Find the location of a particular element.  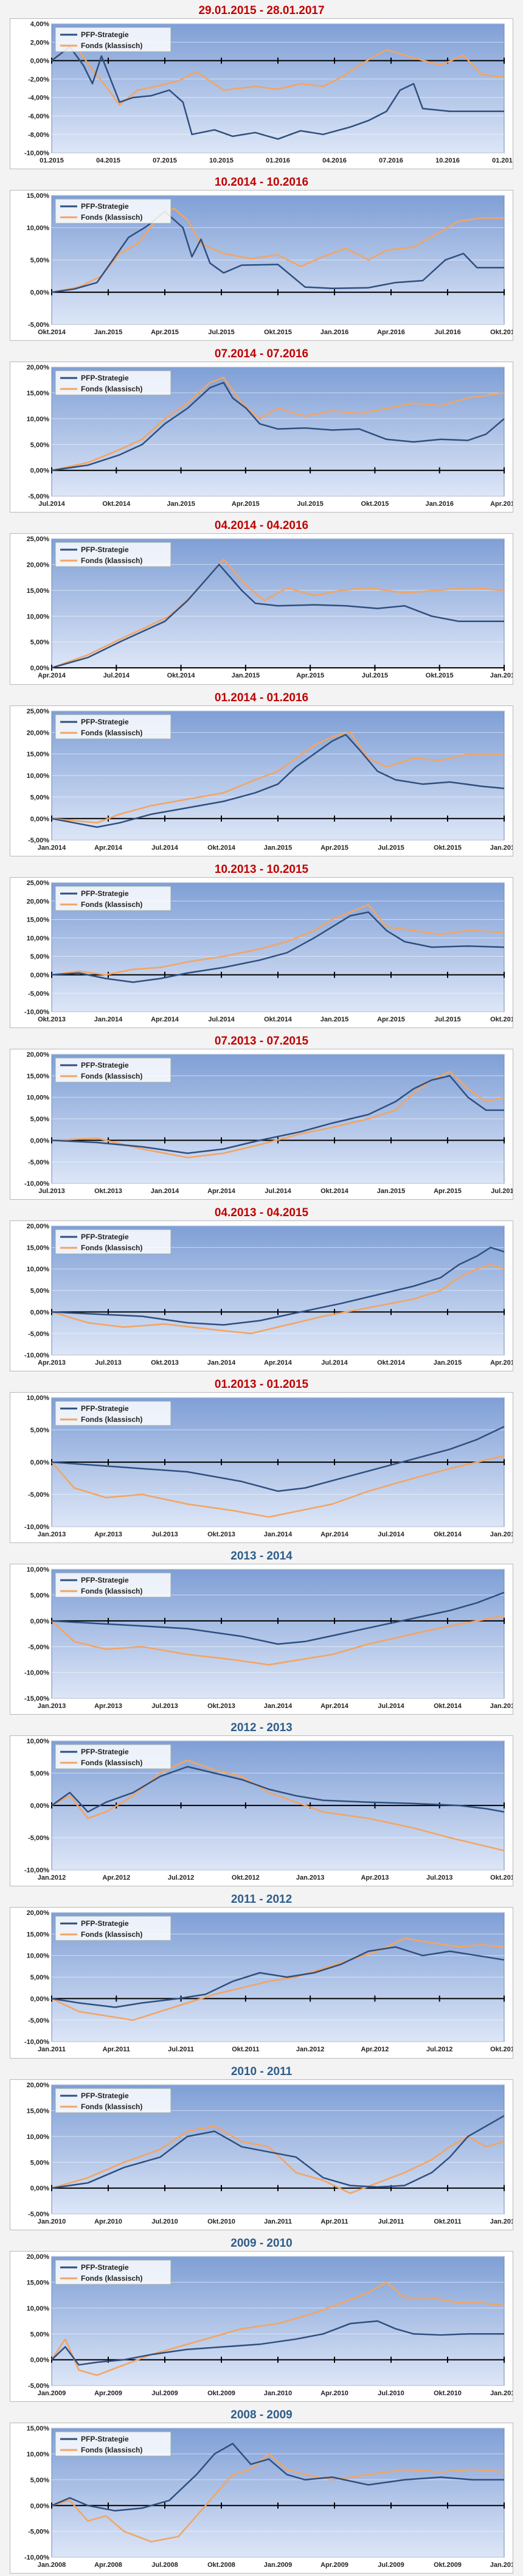

x-tick-label: Okt.2016 is located at coordinates (502, 332).